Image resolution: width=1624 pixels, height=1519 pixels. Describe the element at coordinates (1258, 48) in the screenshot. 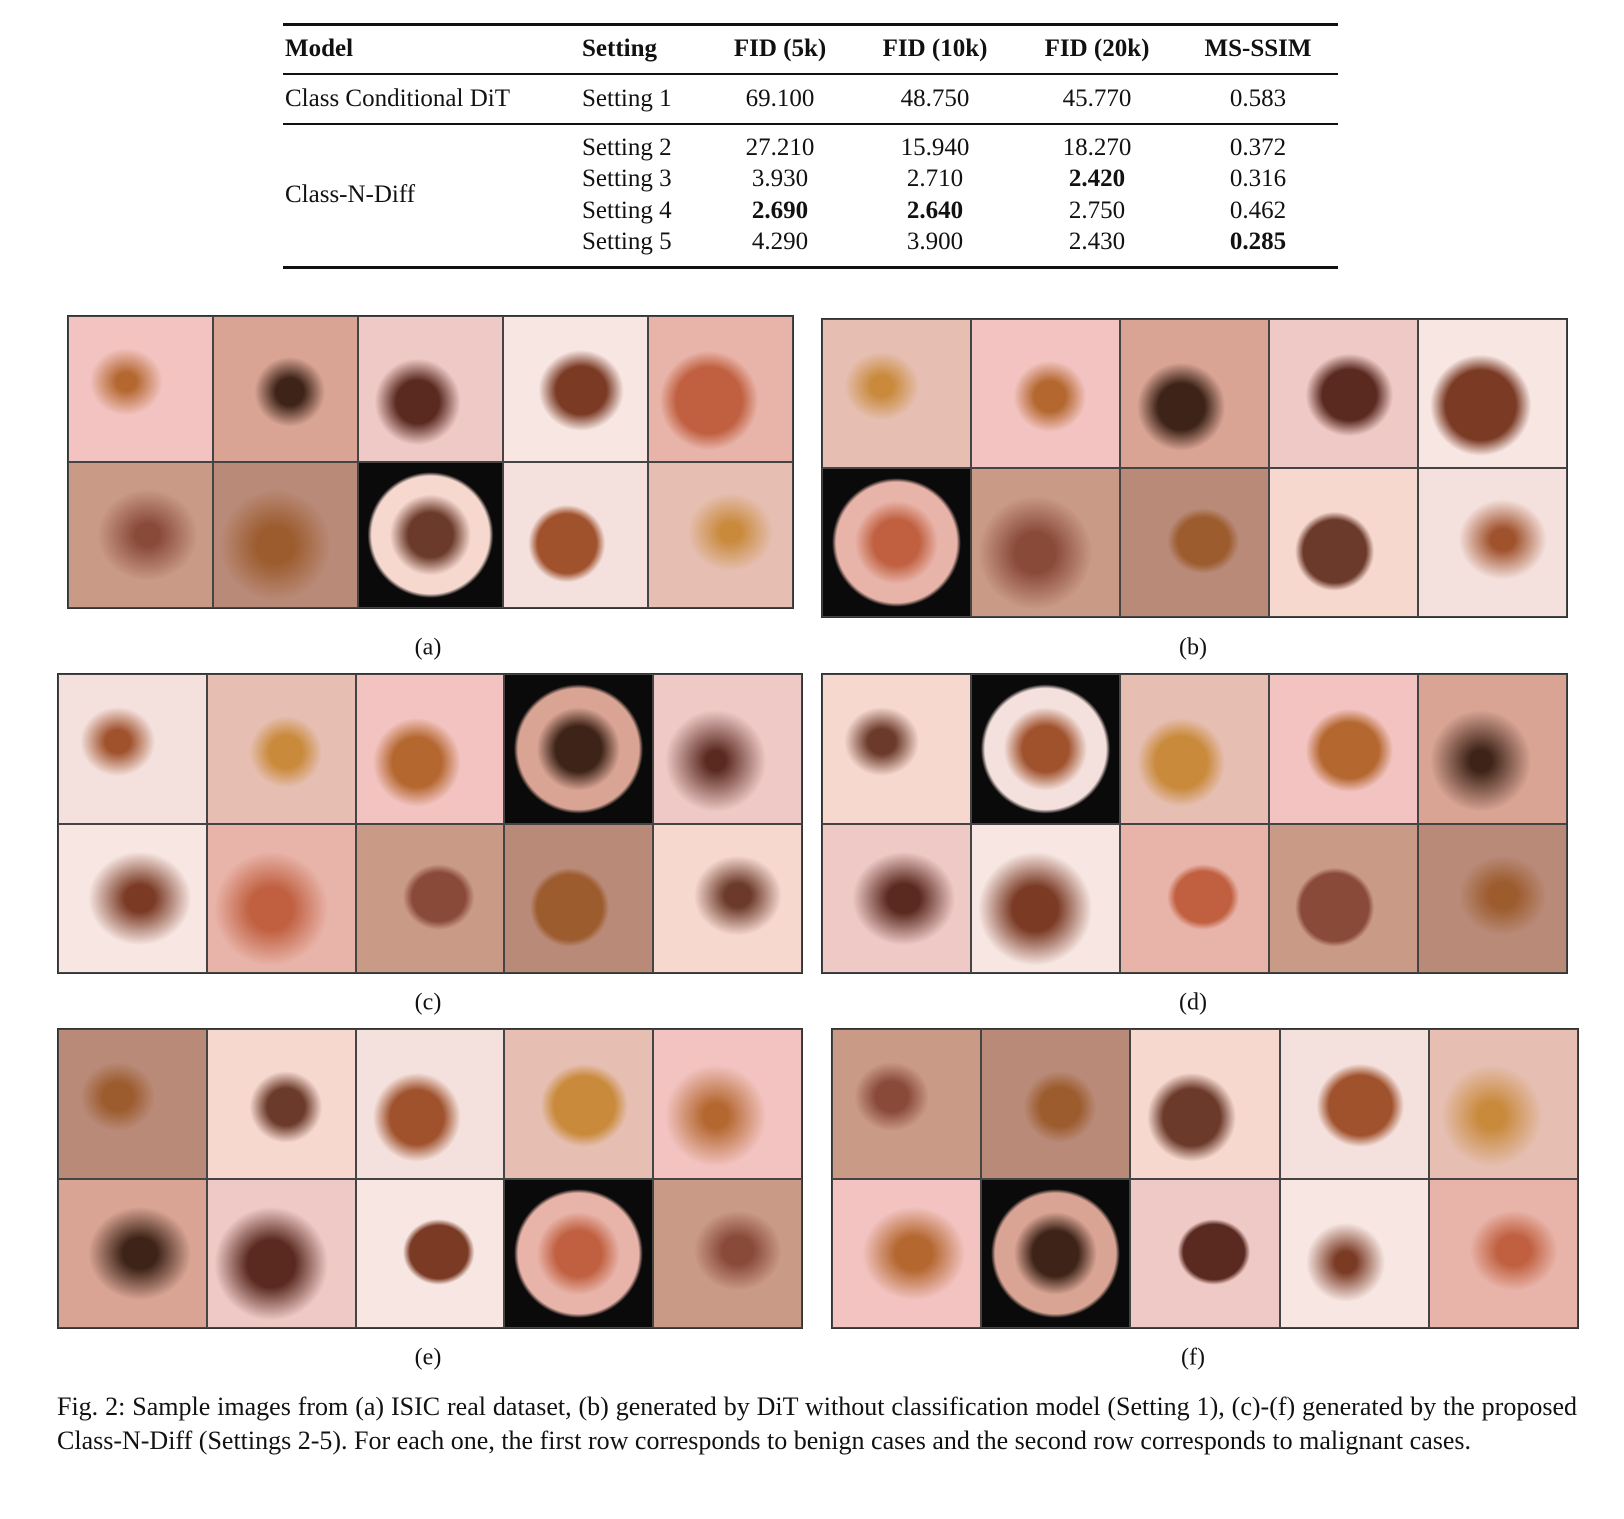

I see `header-cell: MS-SSIM` at that location.